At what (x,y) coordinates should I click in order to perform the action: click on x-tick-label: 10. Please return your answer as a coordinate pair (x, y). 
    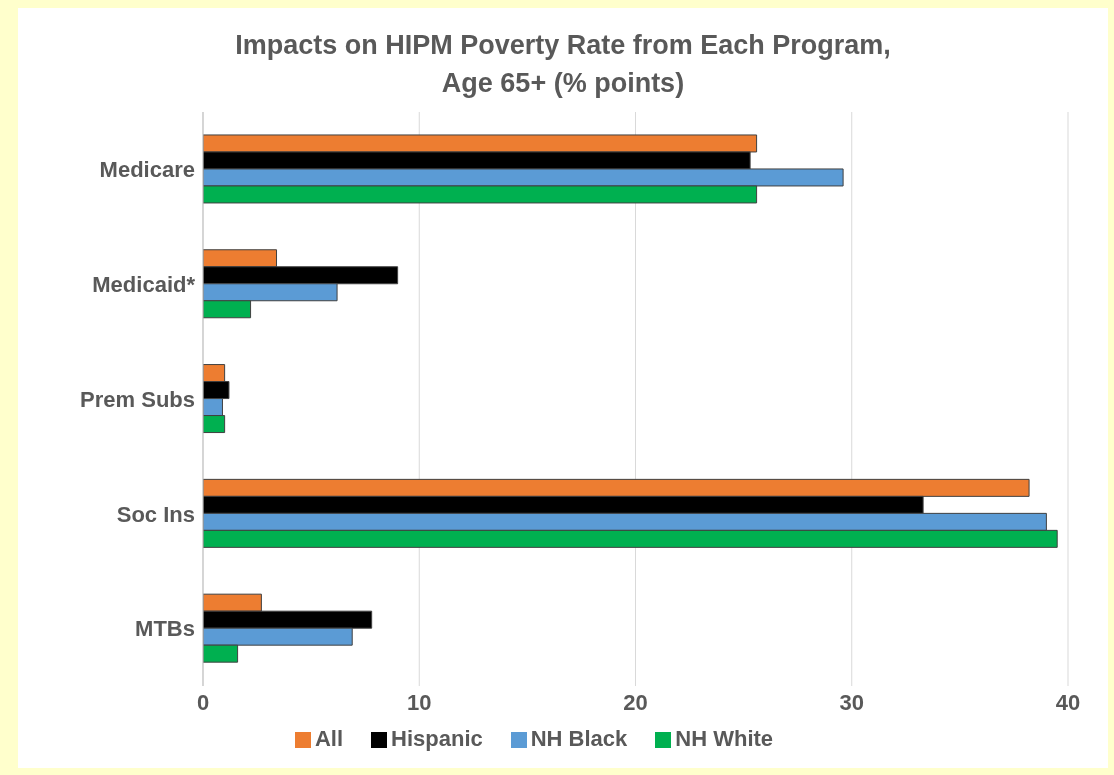
    Looking at the image, I should click on (419, 702).